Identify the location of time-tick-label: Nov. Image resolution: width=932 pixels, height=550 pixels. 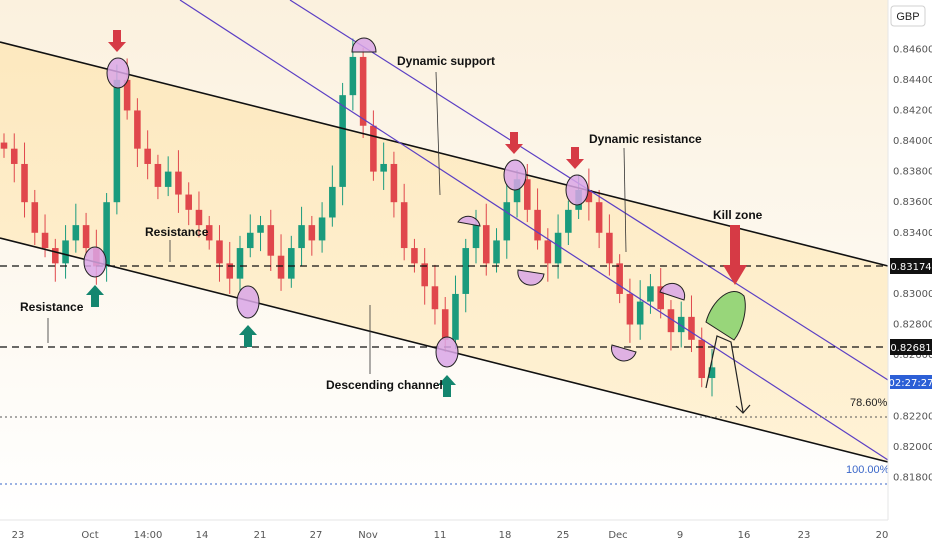
(368, 535).